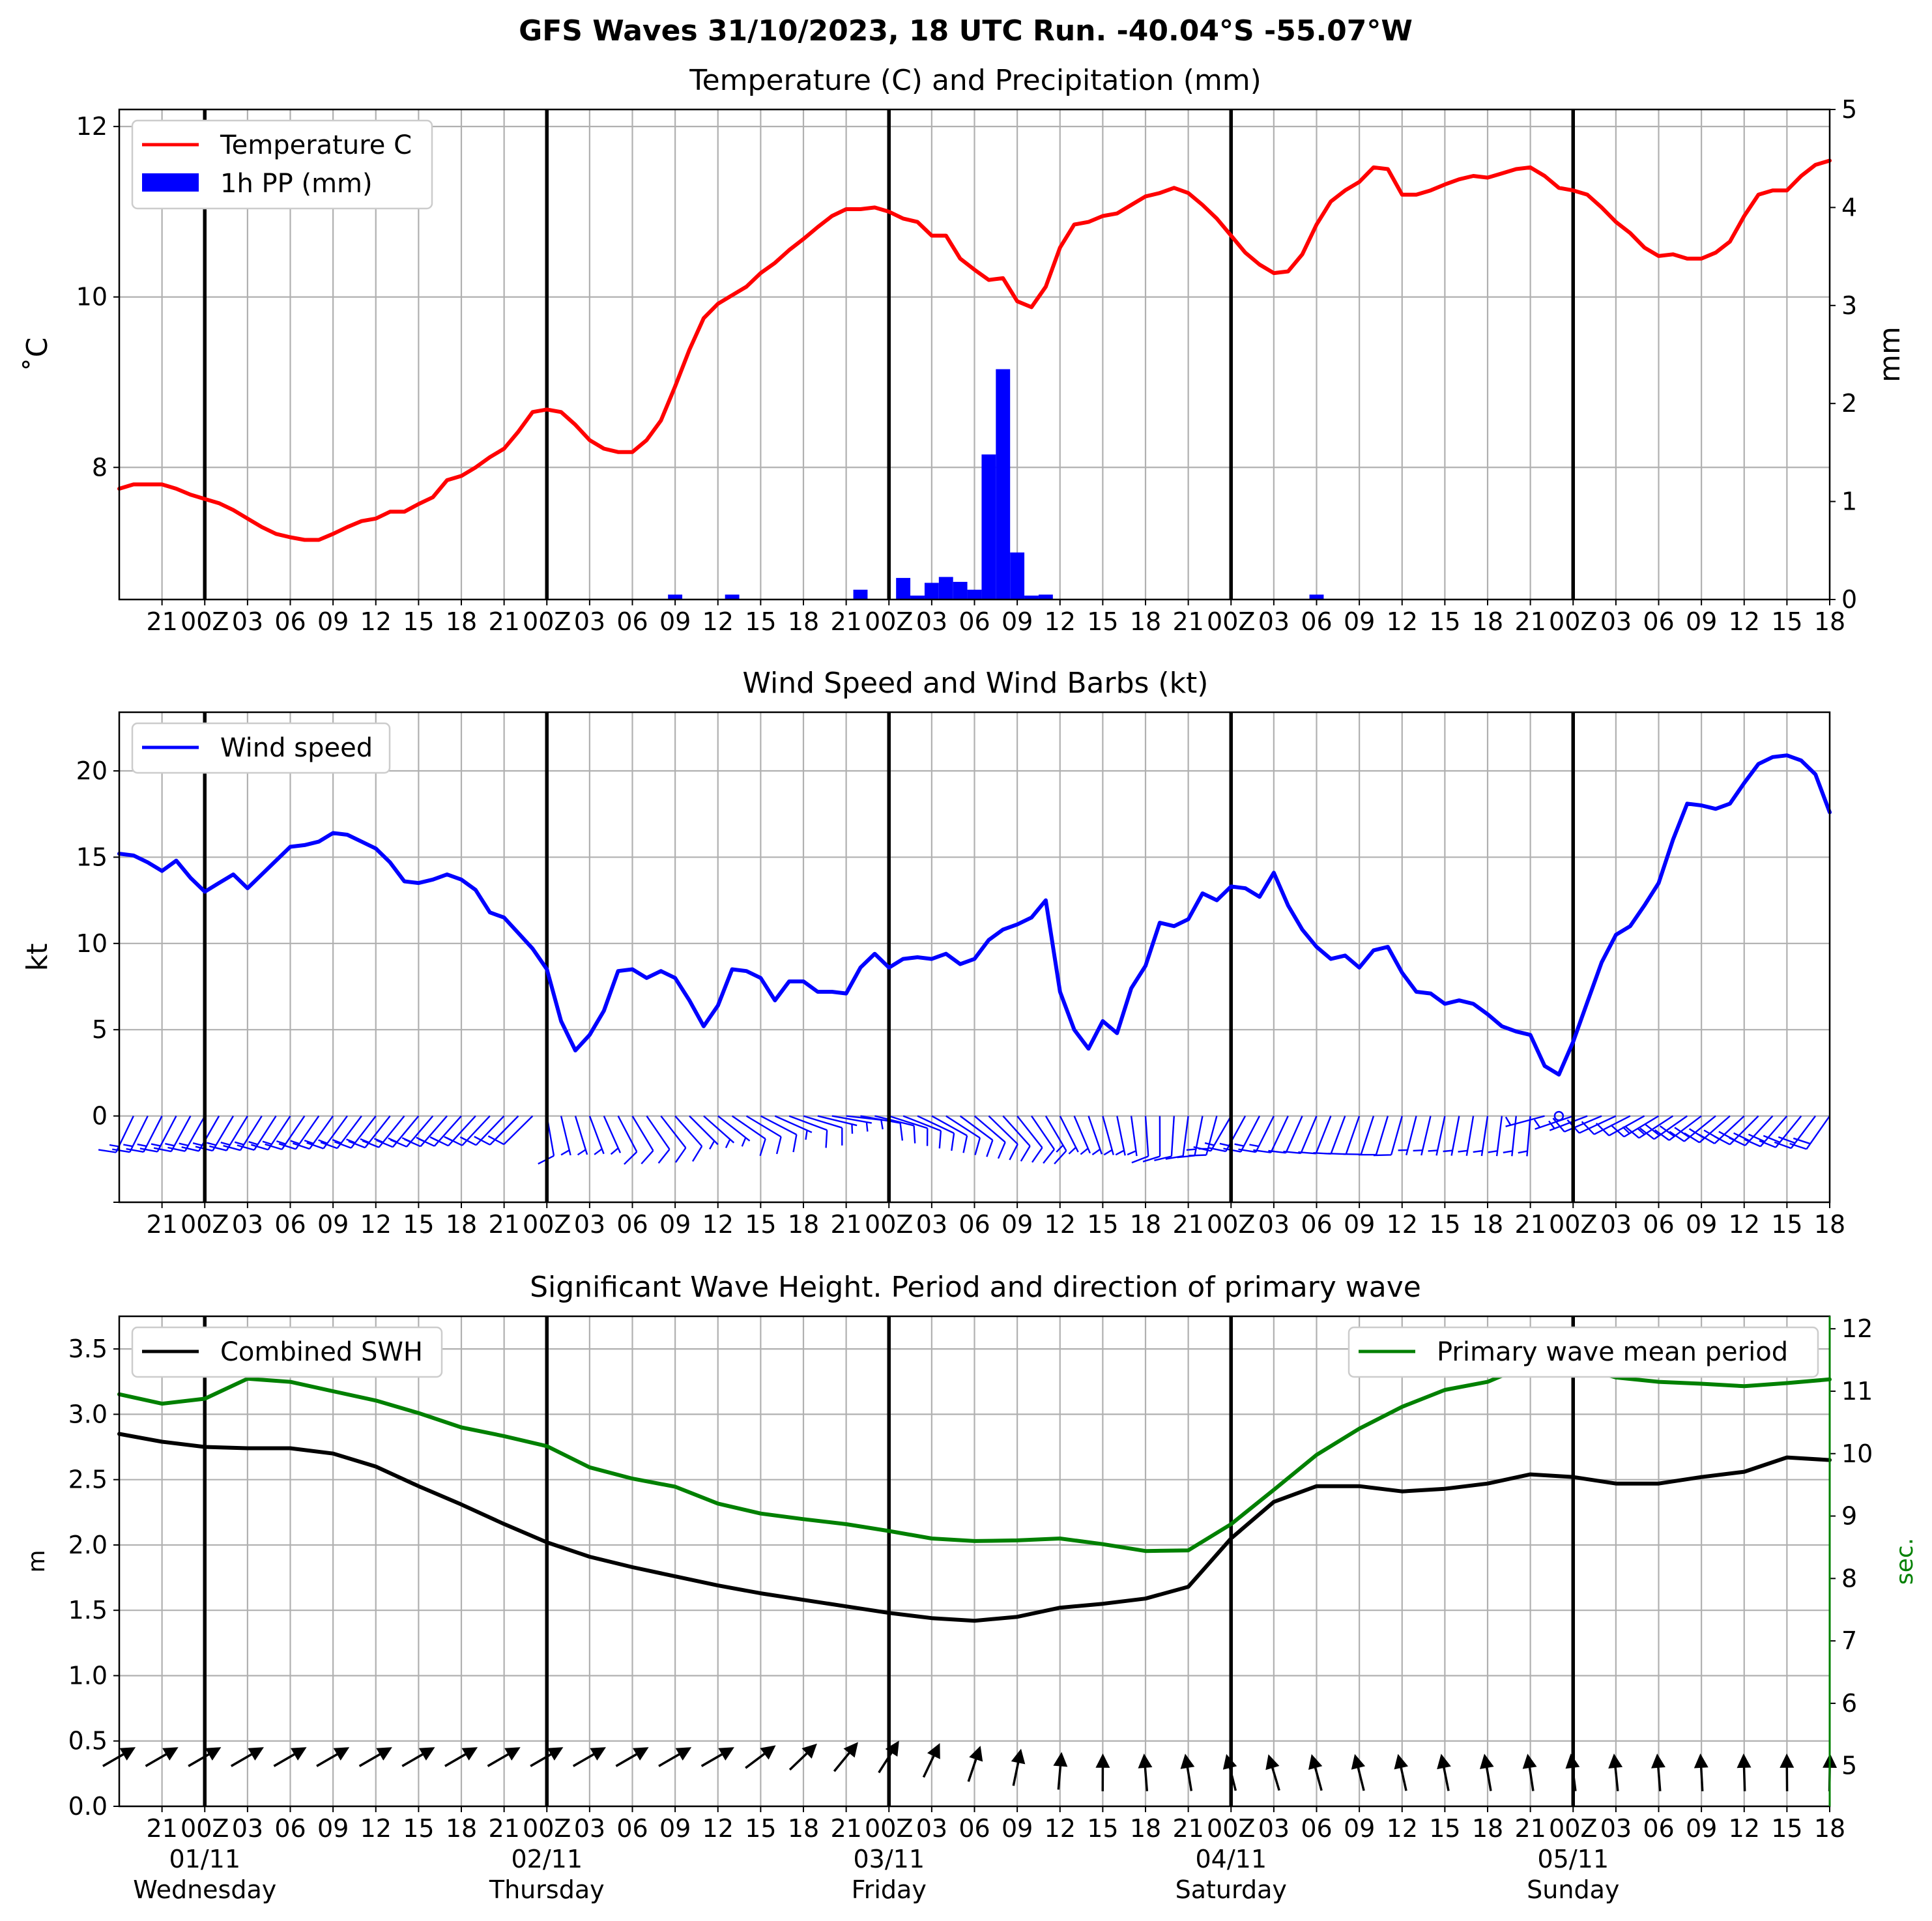 Image resolution: width=1932 pixels, height=1921 pixels. What do you see at coordinates (1573, 1889) in the screenshot?
I see `weekday-label: Sunday` at bounding box center [1573, 1889].